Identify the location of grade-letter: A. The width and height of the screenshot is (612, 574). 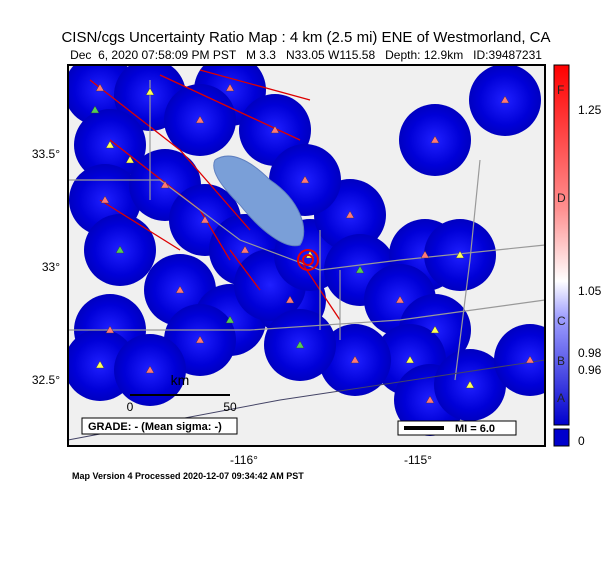
(561, 398).